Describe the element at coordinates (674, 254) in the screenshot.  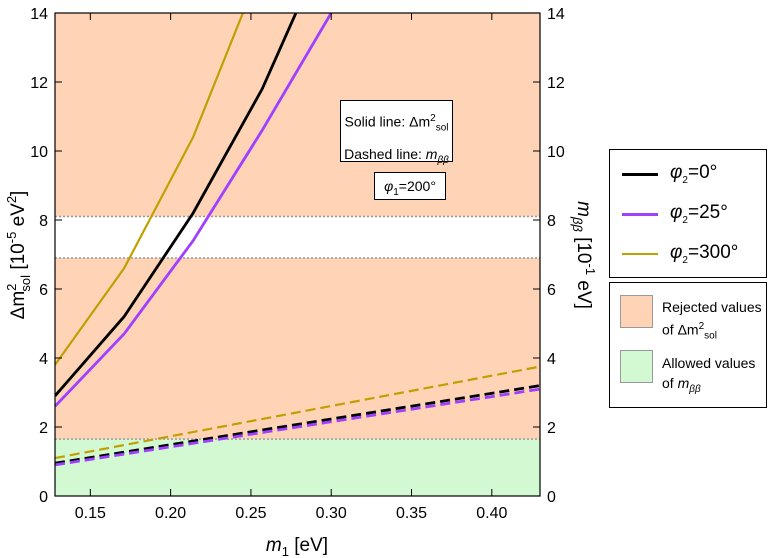
I see `legend-item-phi300: φ2=300°` at that location.